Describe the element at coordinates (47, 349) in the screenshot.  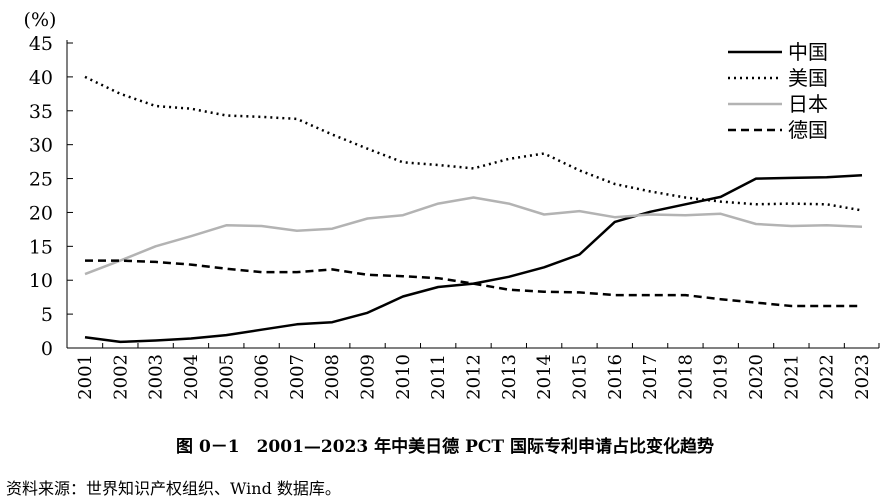
I see `y-tick-label: 0` at that location.